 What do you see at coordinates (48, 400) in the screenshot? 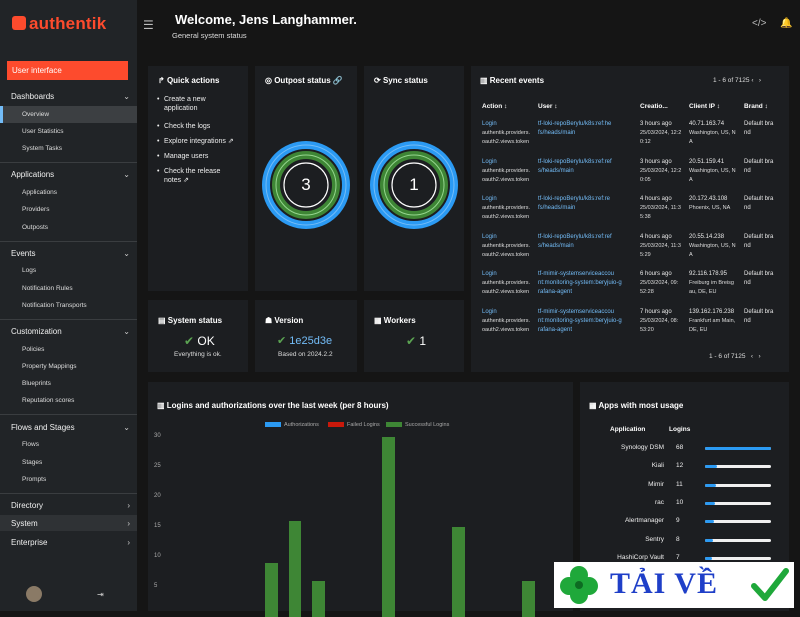
I see `nav-item-reputation-scores: Reputation scores` at bounding box center [48, 400].